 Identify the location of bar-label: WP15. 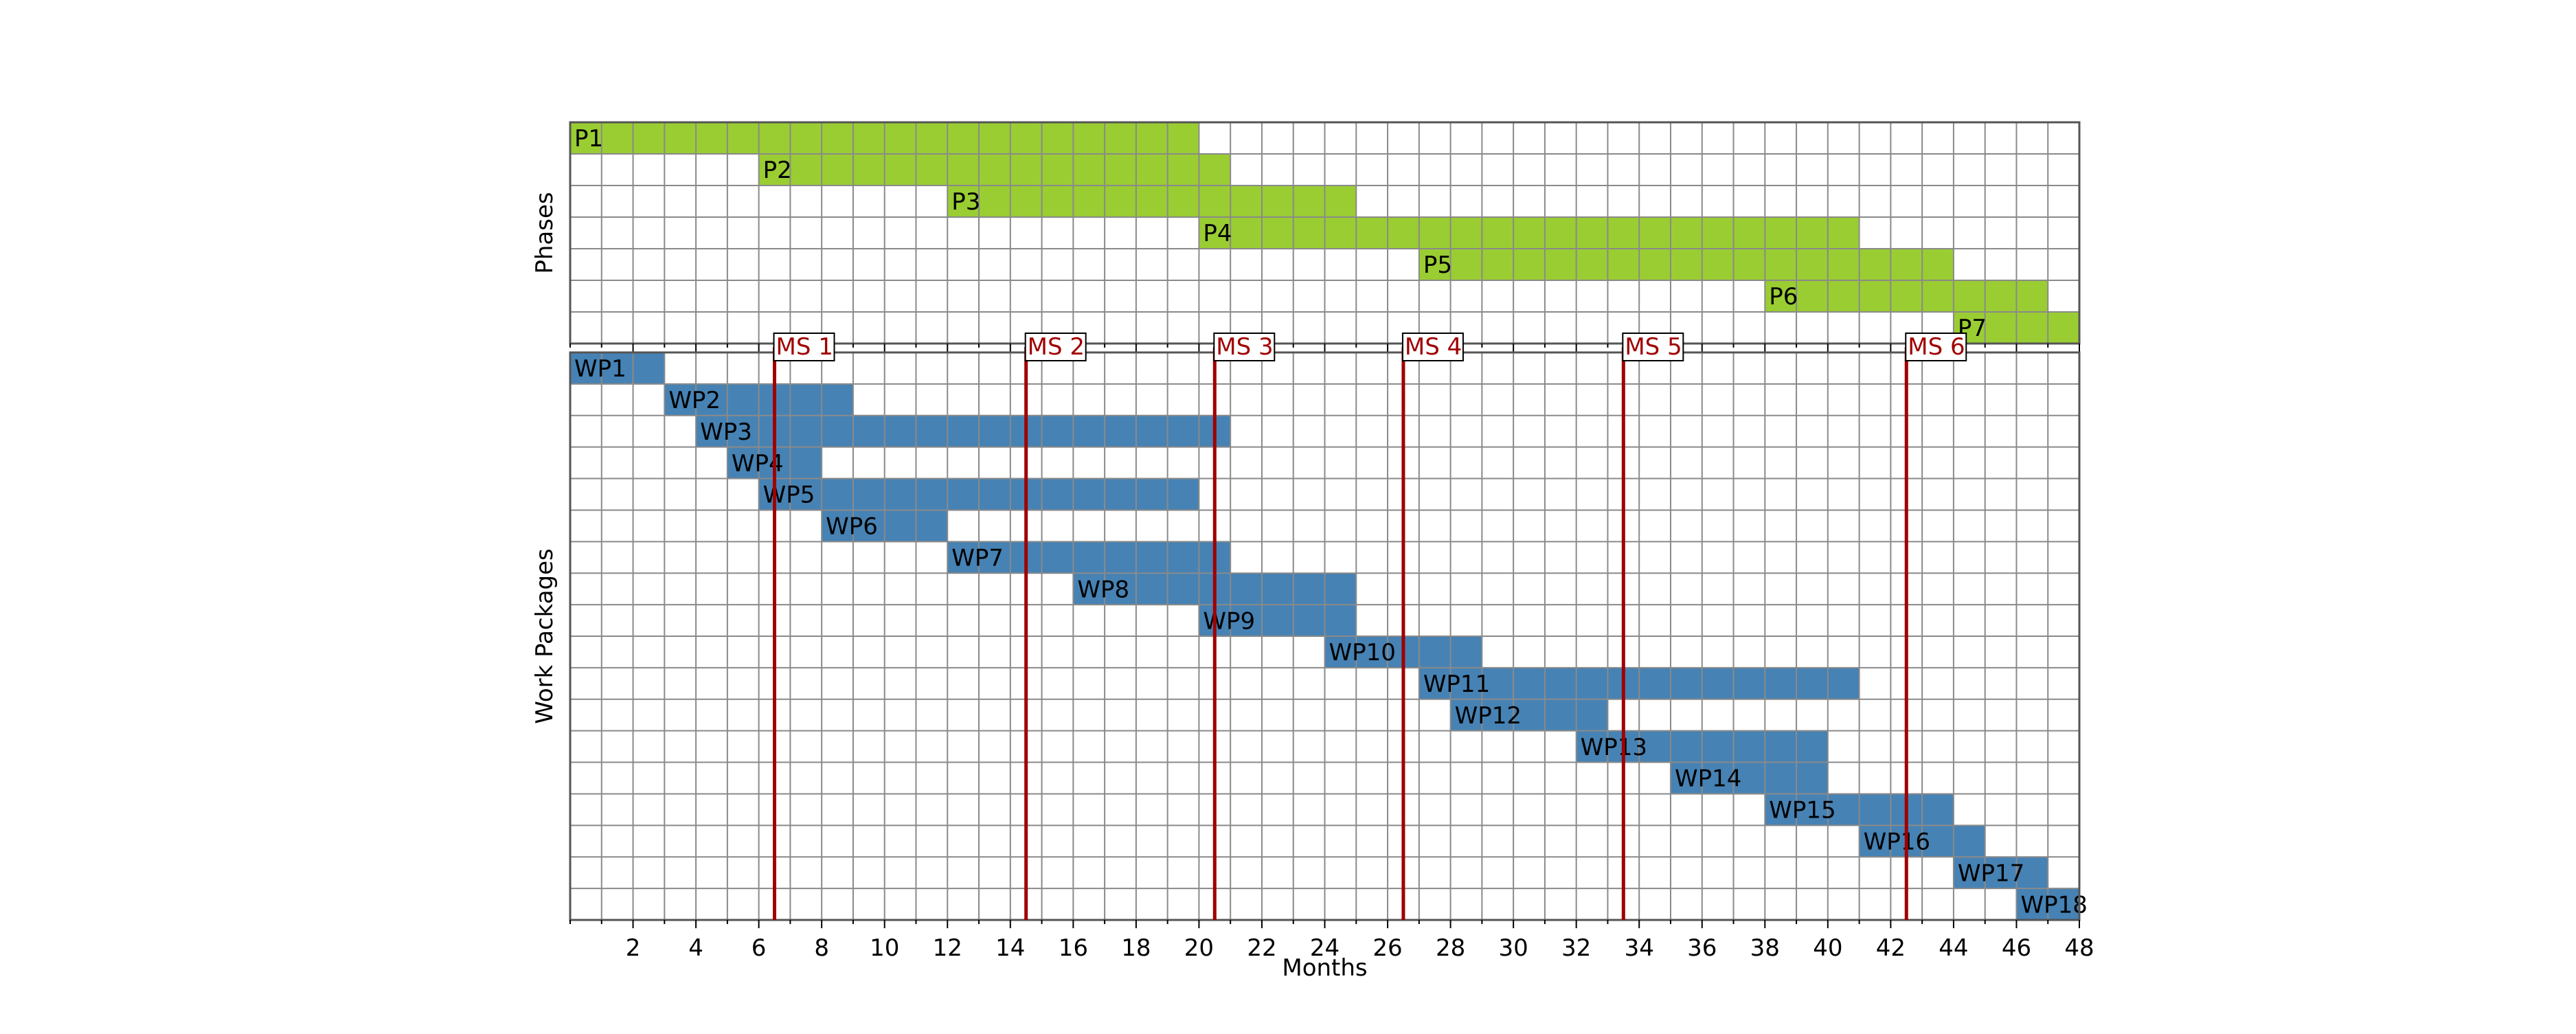
(1802, 810).